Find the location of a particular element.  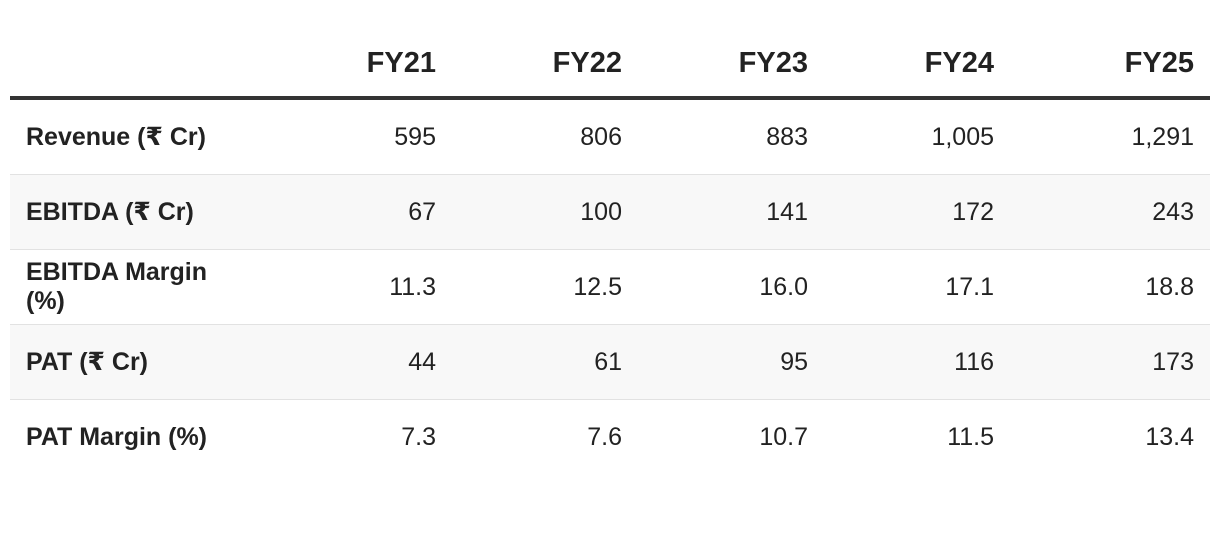

cell-value: 7.3 is located at coordinates (418, 436).